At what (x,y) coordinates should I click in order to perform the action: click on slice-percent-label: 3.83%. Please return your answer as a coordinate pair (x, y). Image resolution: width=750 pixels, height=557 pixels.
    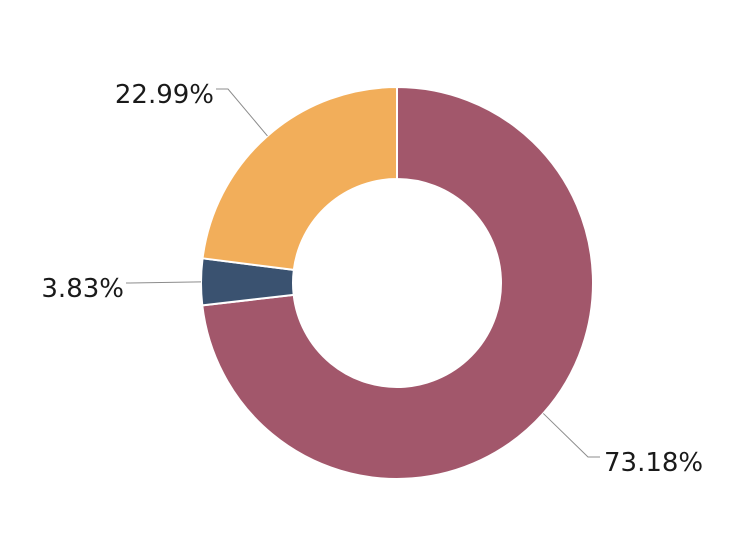
    Looking at the image, I should click on (82, 289).